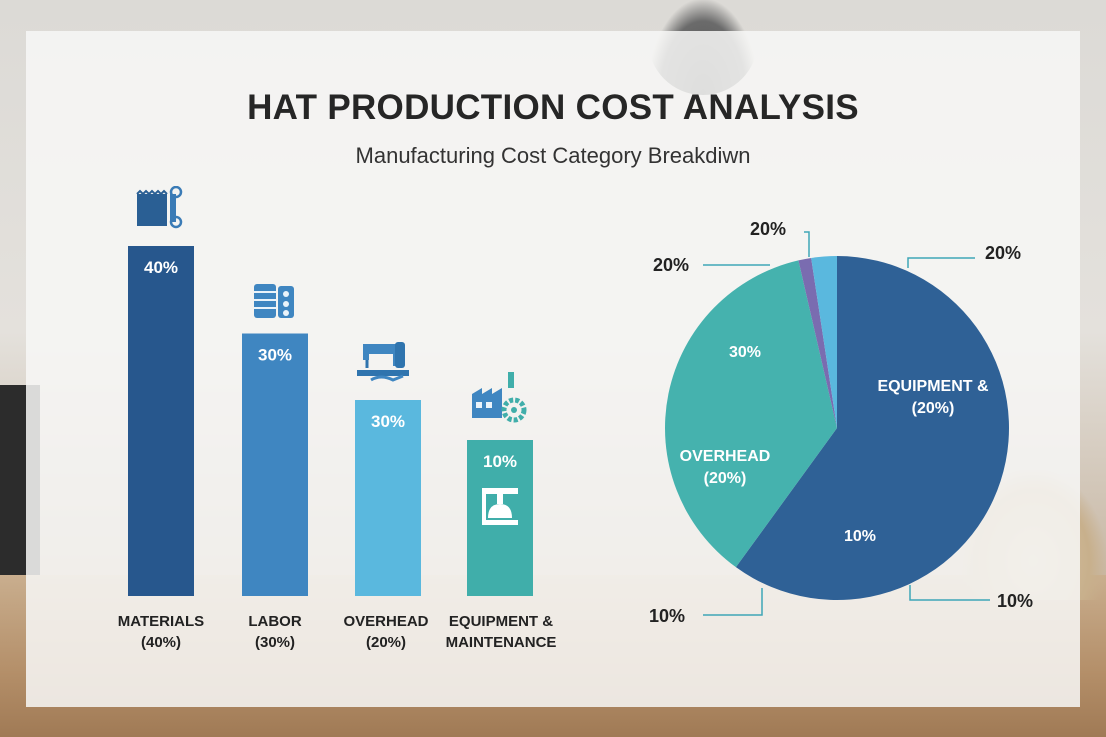  Describe the element at coordinates (159, 207) in the screenshot. I see `fabric-swatch-icon` at that location.